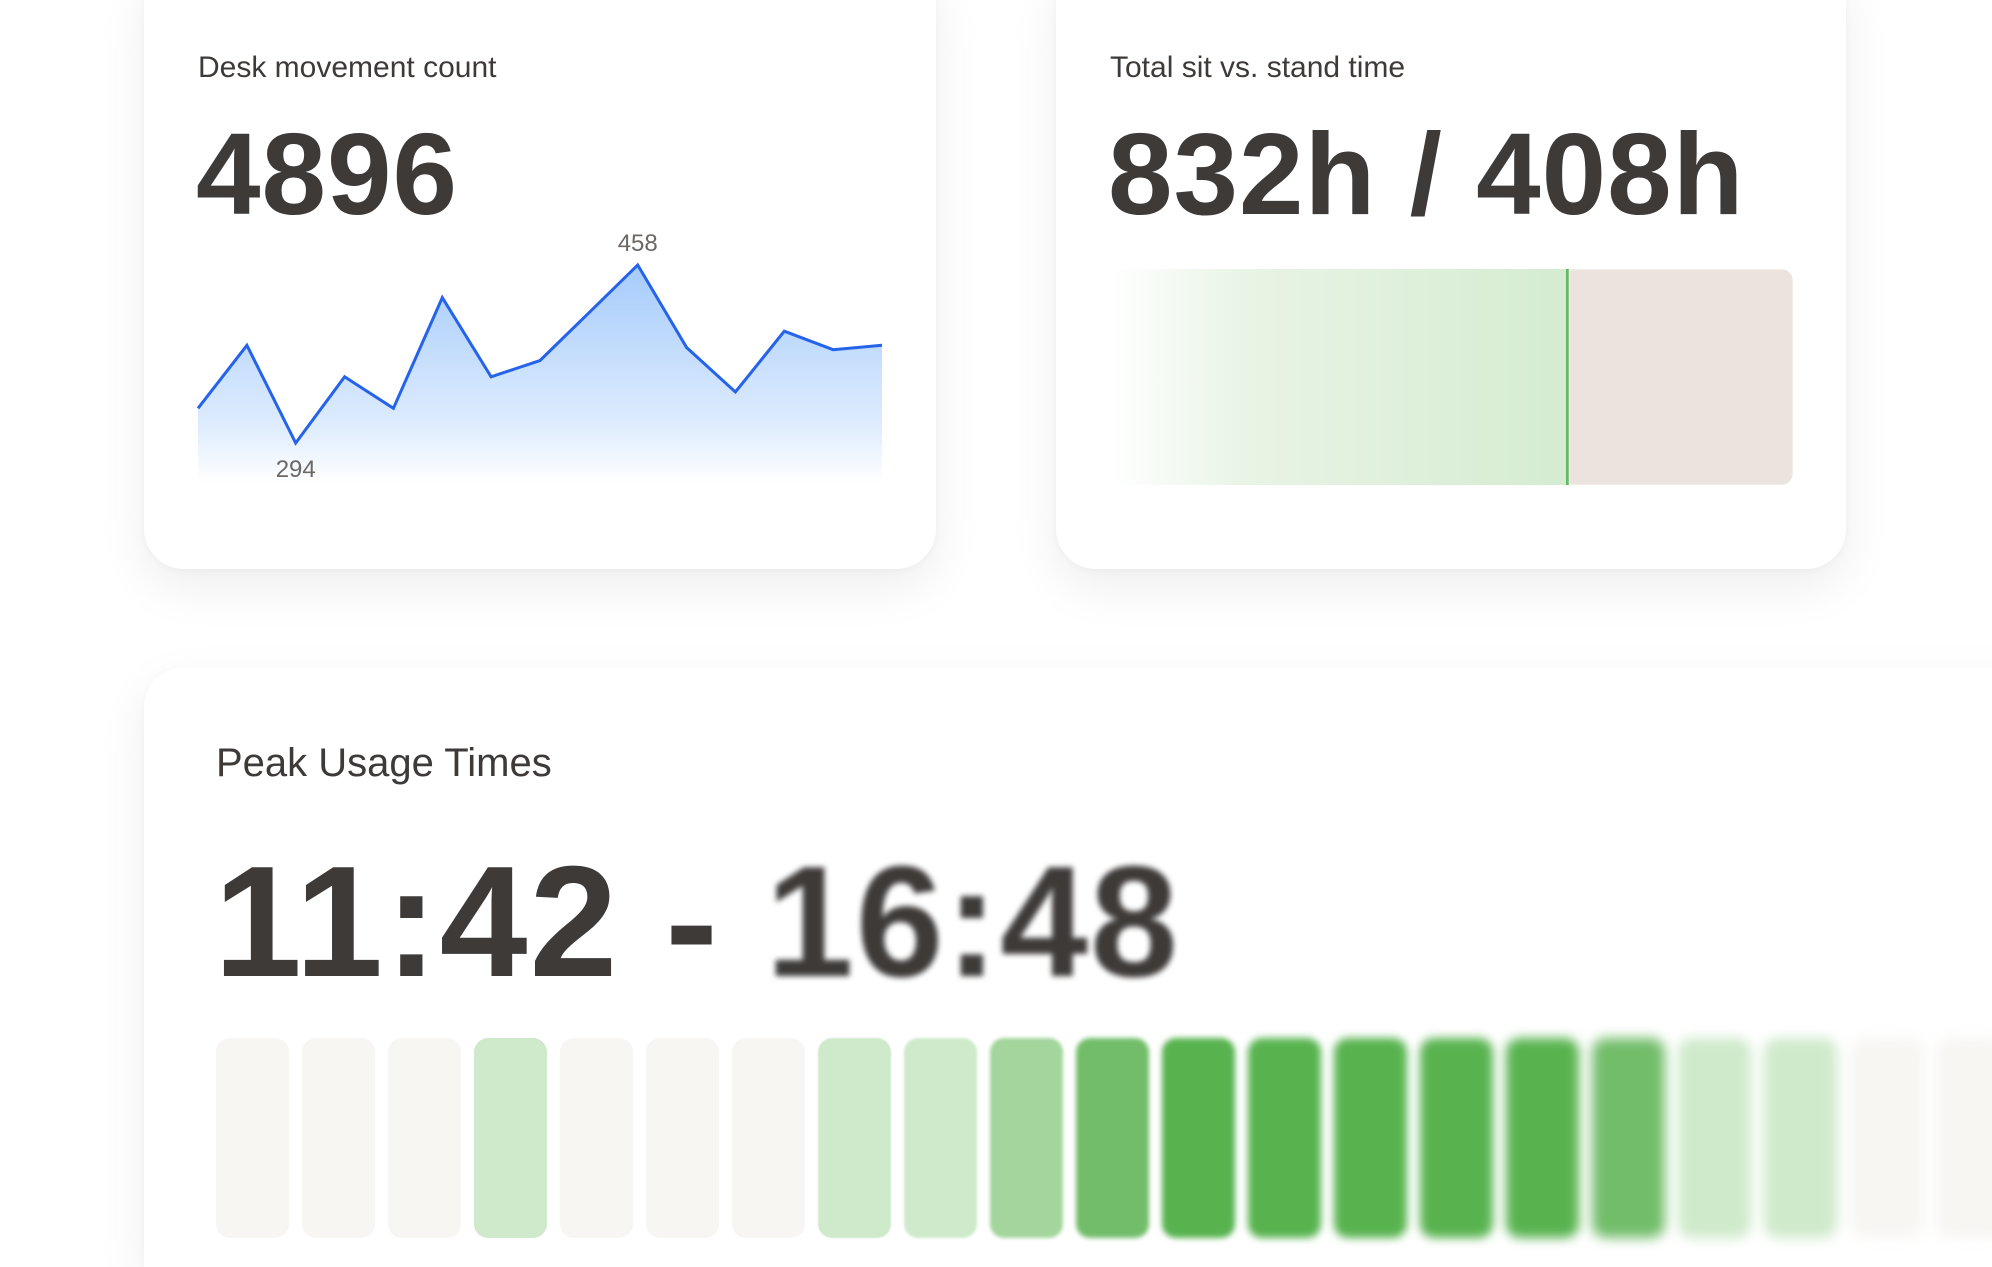 This screenshot has height=1267, width=1992. I want to click on stand-segment, so click(1680, 377).